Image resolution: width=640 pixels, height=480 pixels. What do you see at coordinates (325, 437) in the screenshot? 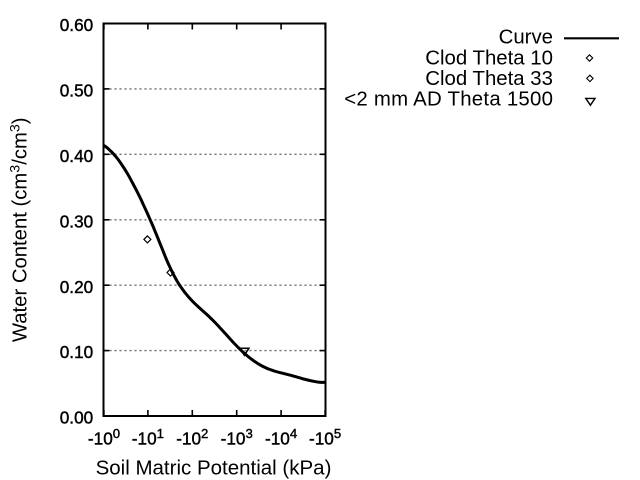
I see `svg-text: -105` at bounding box center [325, 437].